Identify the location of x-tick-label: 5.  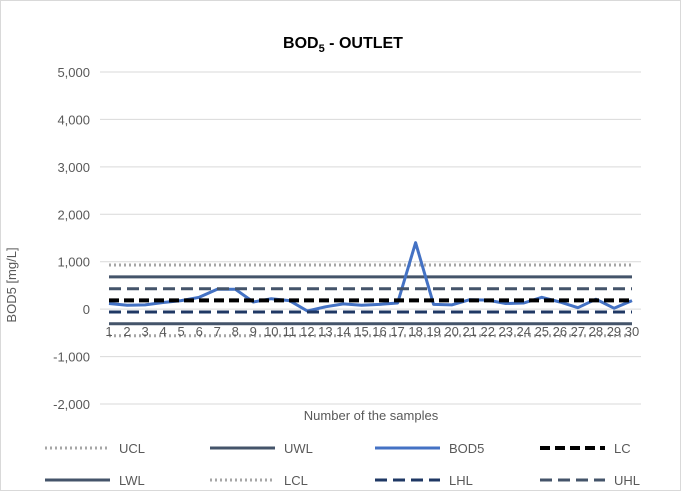
(181, 331).